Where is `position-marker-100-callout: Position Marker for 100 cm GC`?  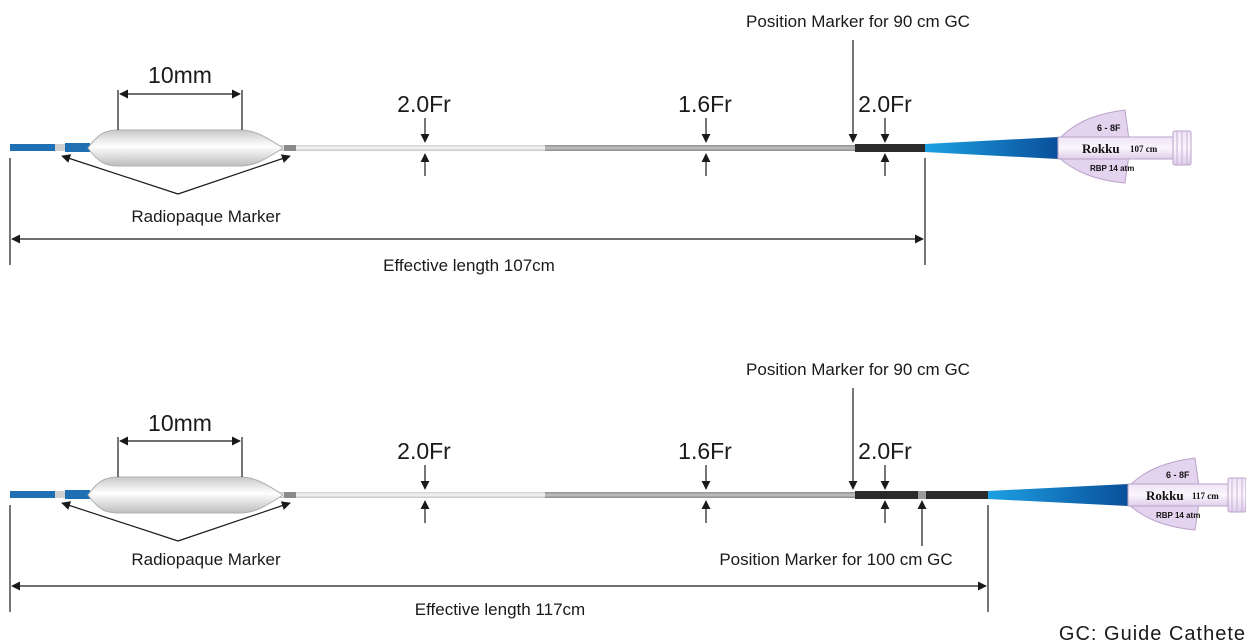
position-marker-100-callout: Position Marker for 100 cm GC is located at coordinates (836, 534).